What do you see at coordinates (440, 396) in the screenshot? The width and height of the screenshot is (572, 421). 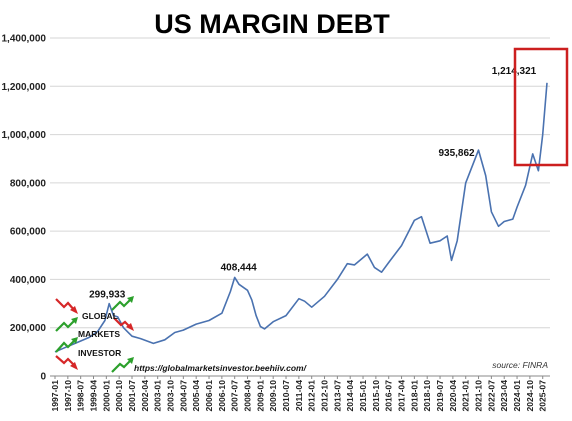 I see `x-tick-label: 2019-07` at bounding box center [440, 396].